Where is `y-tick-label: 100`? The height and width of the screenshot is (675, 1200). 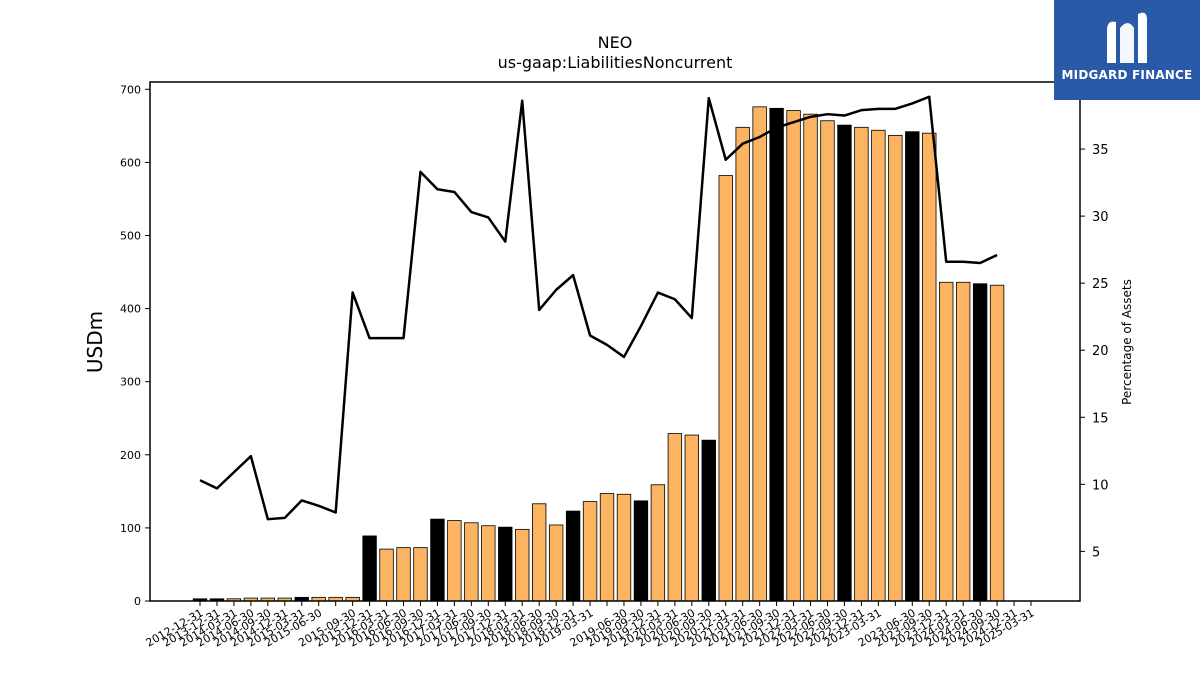 y-tick-label: 100 is located at coordinates (130, 528).